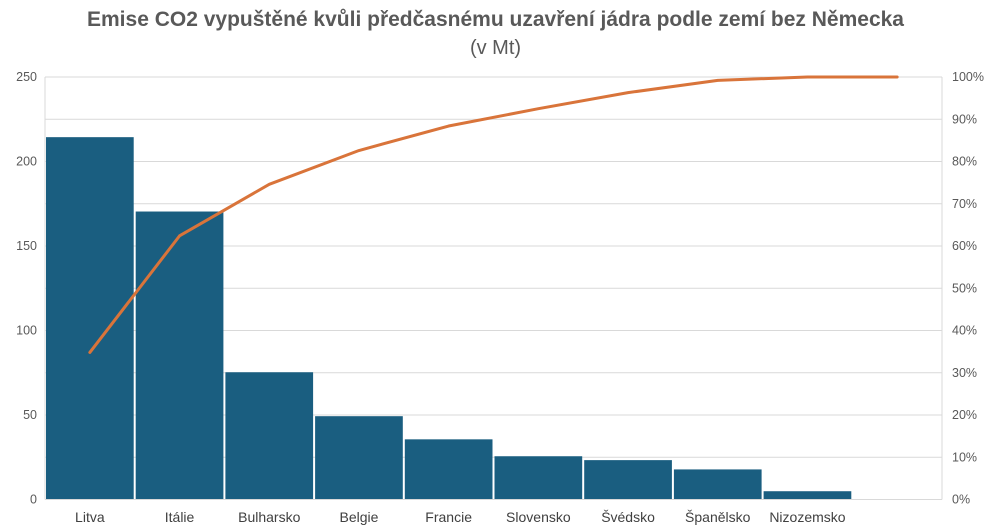 The image size is (991, 528). I want to click on bar-Belgie, so click(359, 458).